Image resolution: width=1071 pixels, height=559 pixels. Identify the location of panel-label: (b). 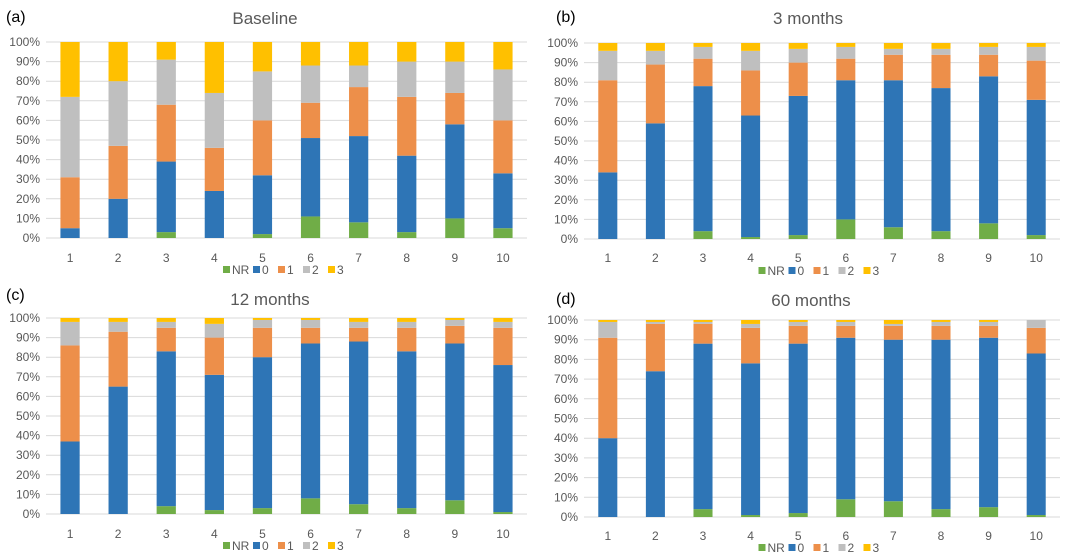
(566, 17).